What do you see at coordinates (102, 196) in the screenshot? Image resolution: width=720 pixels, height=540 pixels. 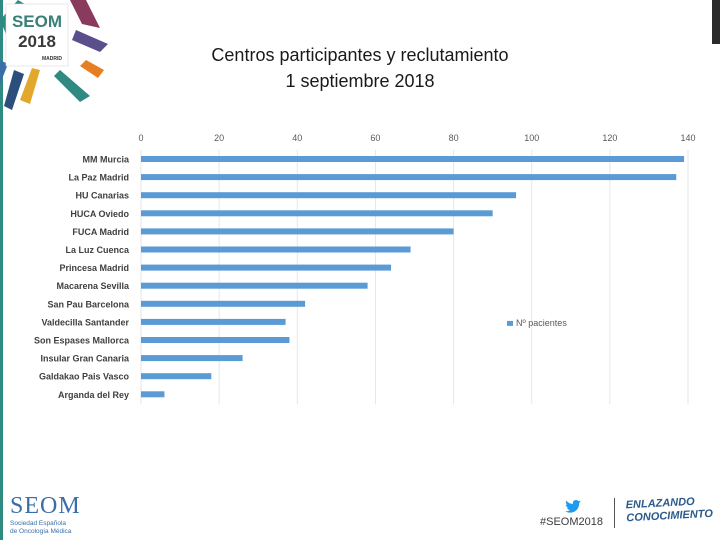 I see `category-label: HU Canarias` at bounding box center [102, 196].